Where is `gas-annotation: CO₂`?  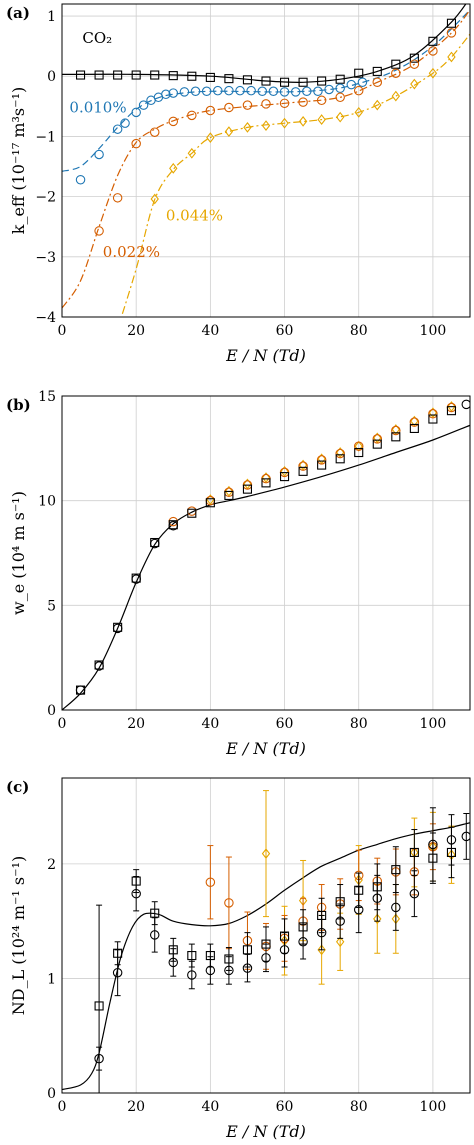
gas-annotation: CO₂ is located at coordinates (97, 38).